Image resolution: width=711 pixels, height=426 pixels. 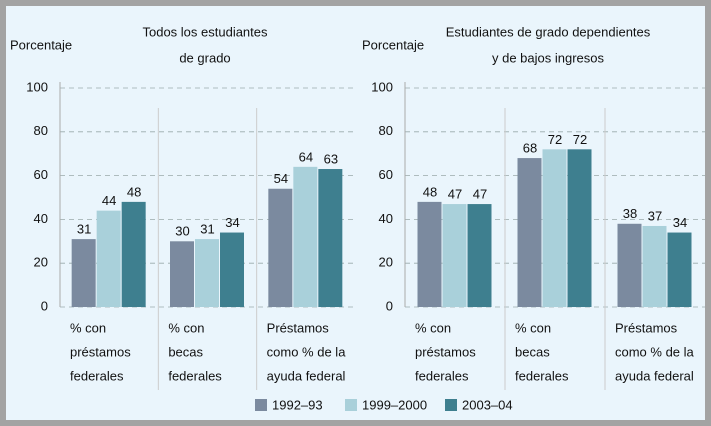 I want to click on legend-label: 1999–2000, so click(x=394, y=404).